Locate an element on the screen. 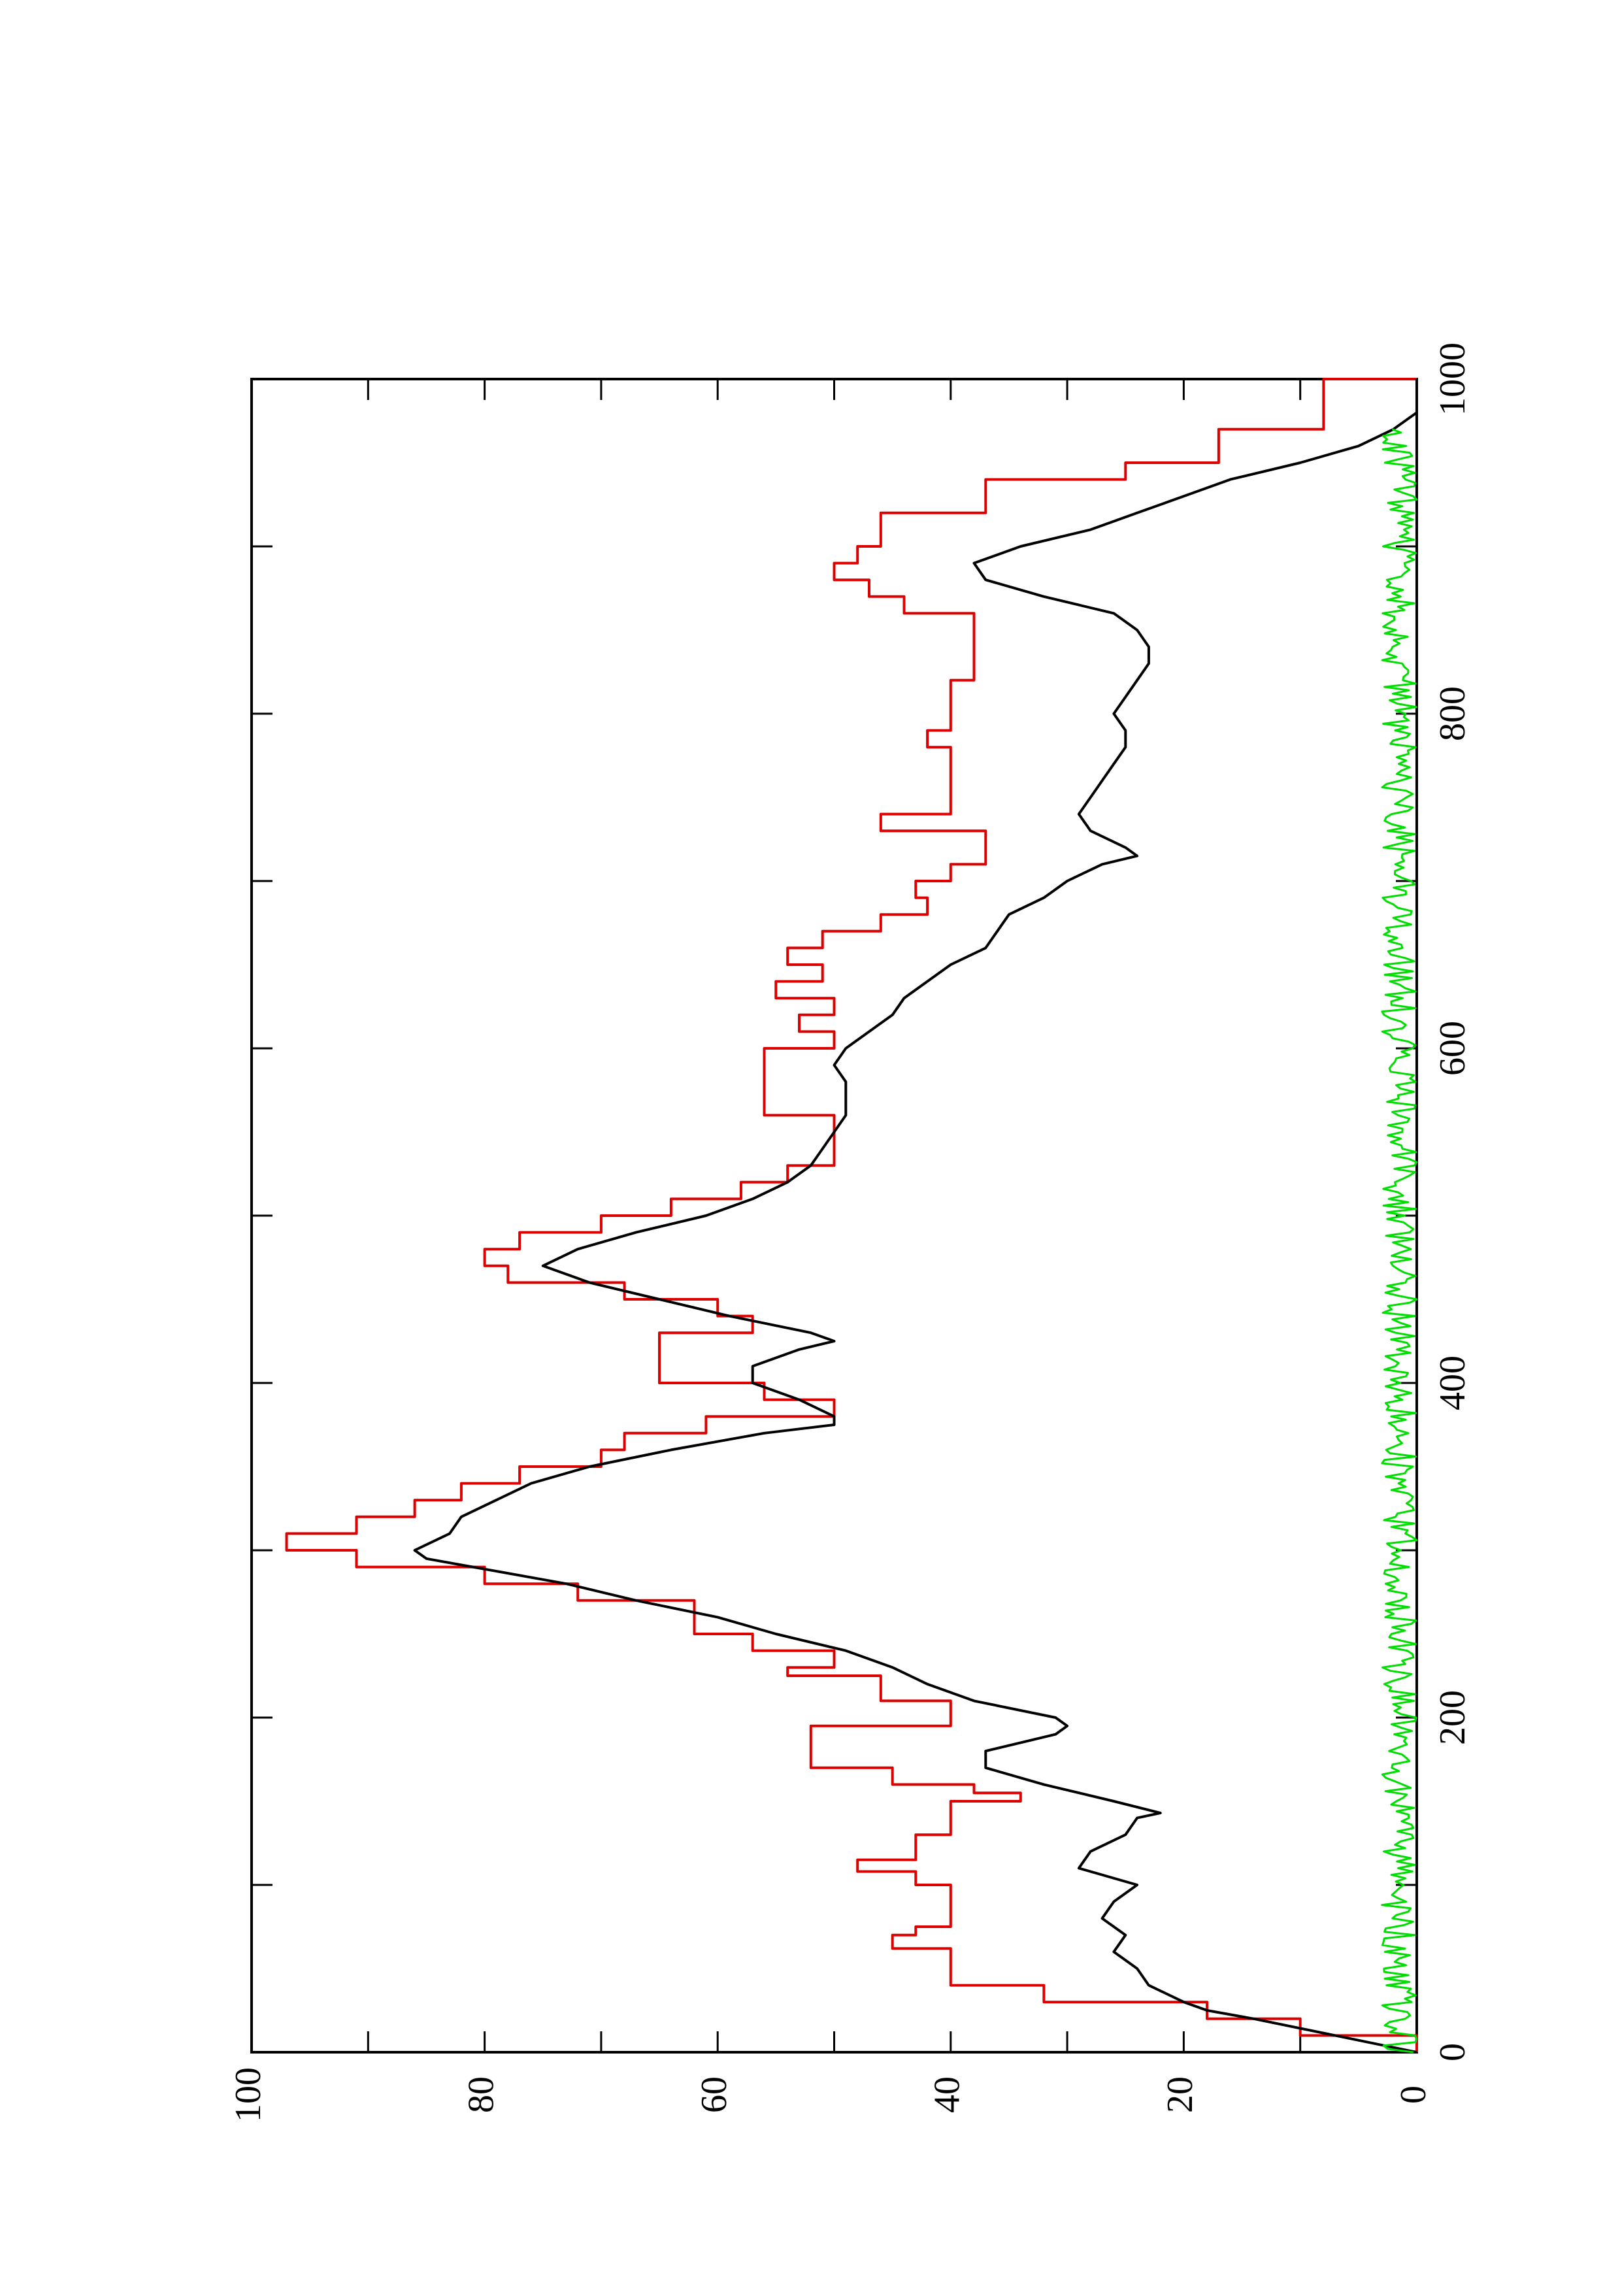 This screenshot has height=2296, width=1620. x-tick-label: 200 is located at coordinates (1452, 1717).